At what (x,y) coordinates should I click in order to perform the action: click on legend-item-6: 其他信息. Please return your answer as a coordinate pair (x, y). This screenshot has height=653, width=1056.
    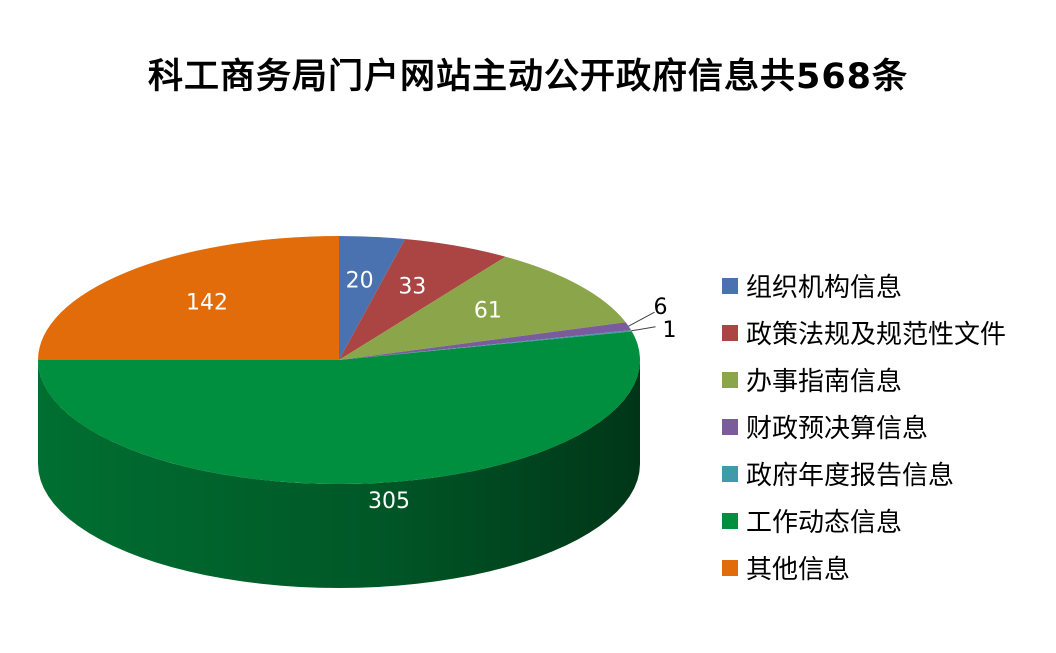
    Looking at the image, I should click on (864, 567).